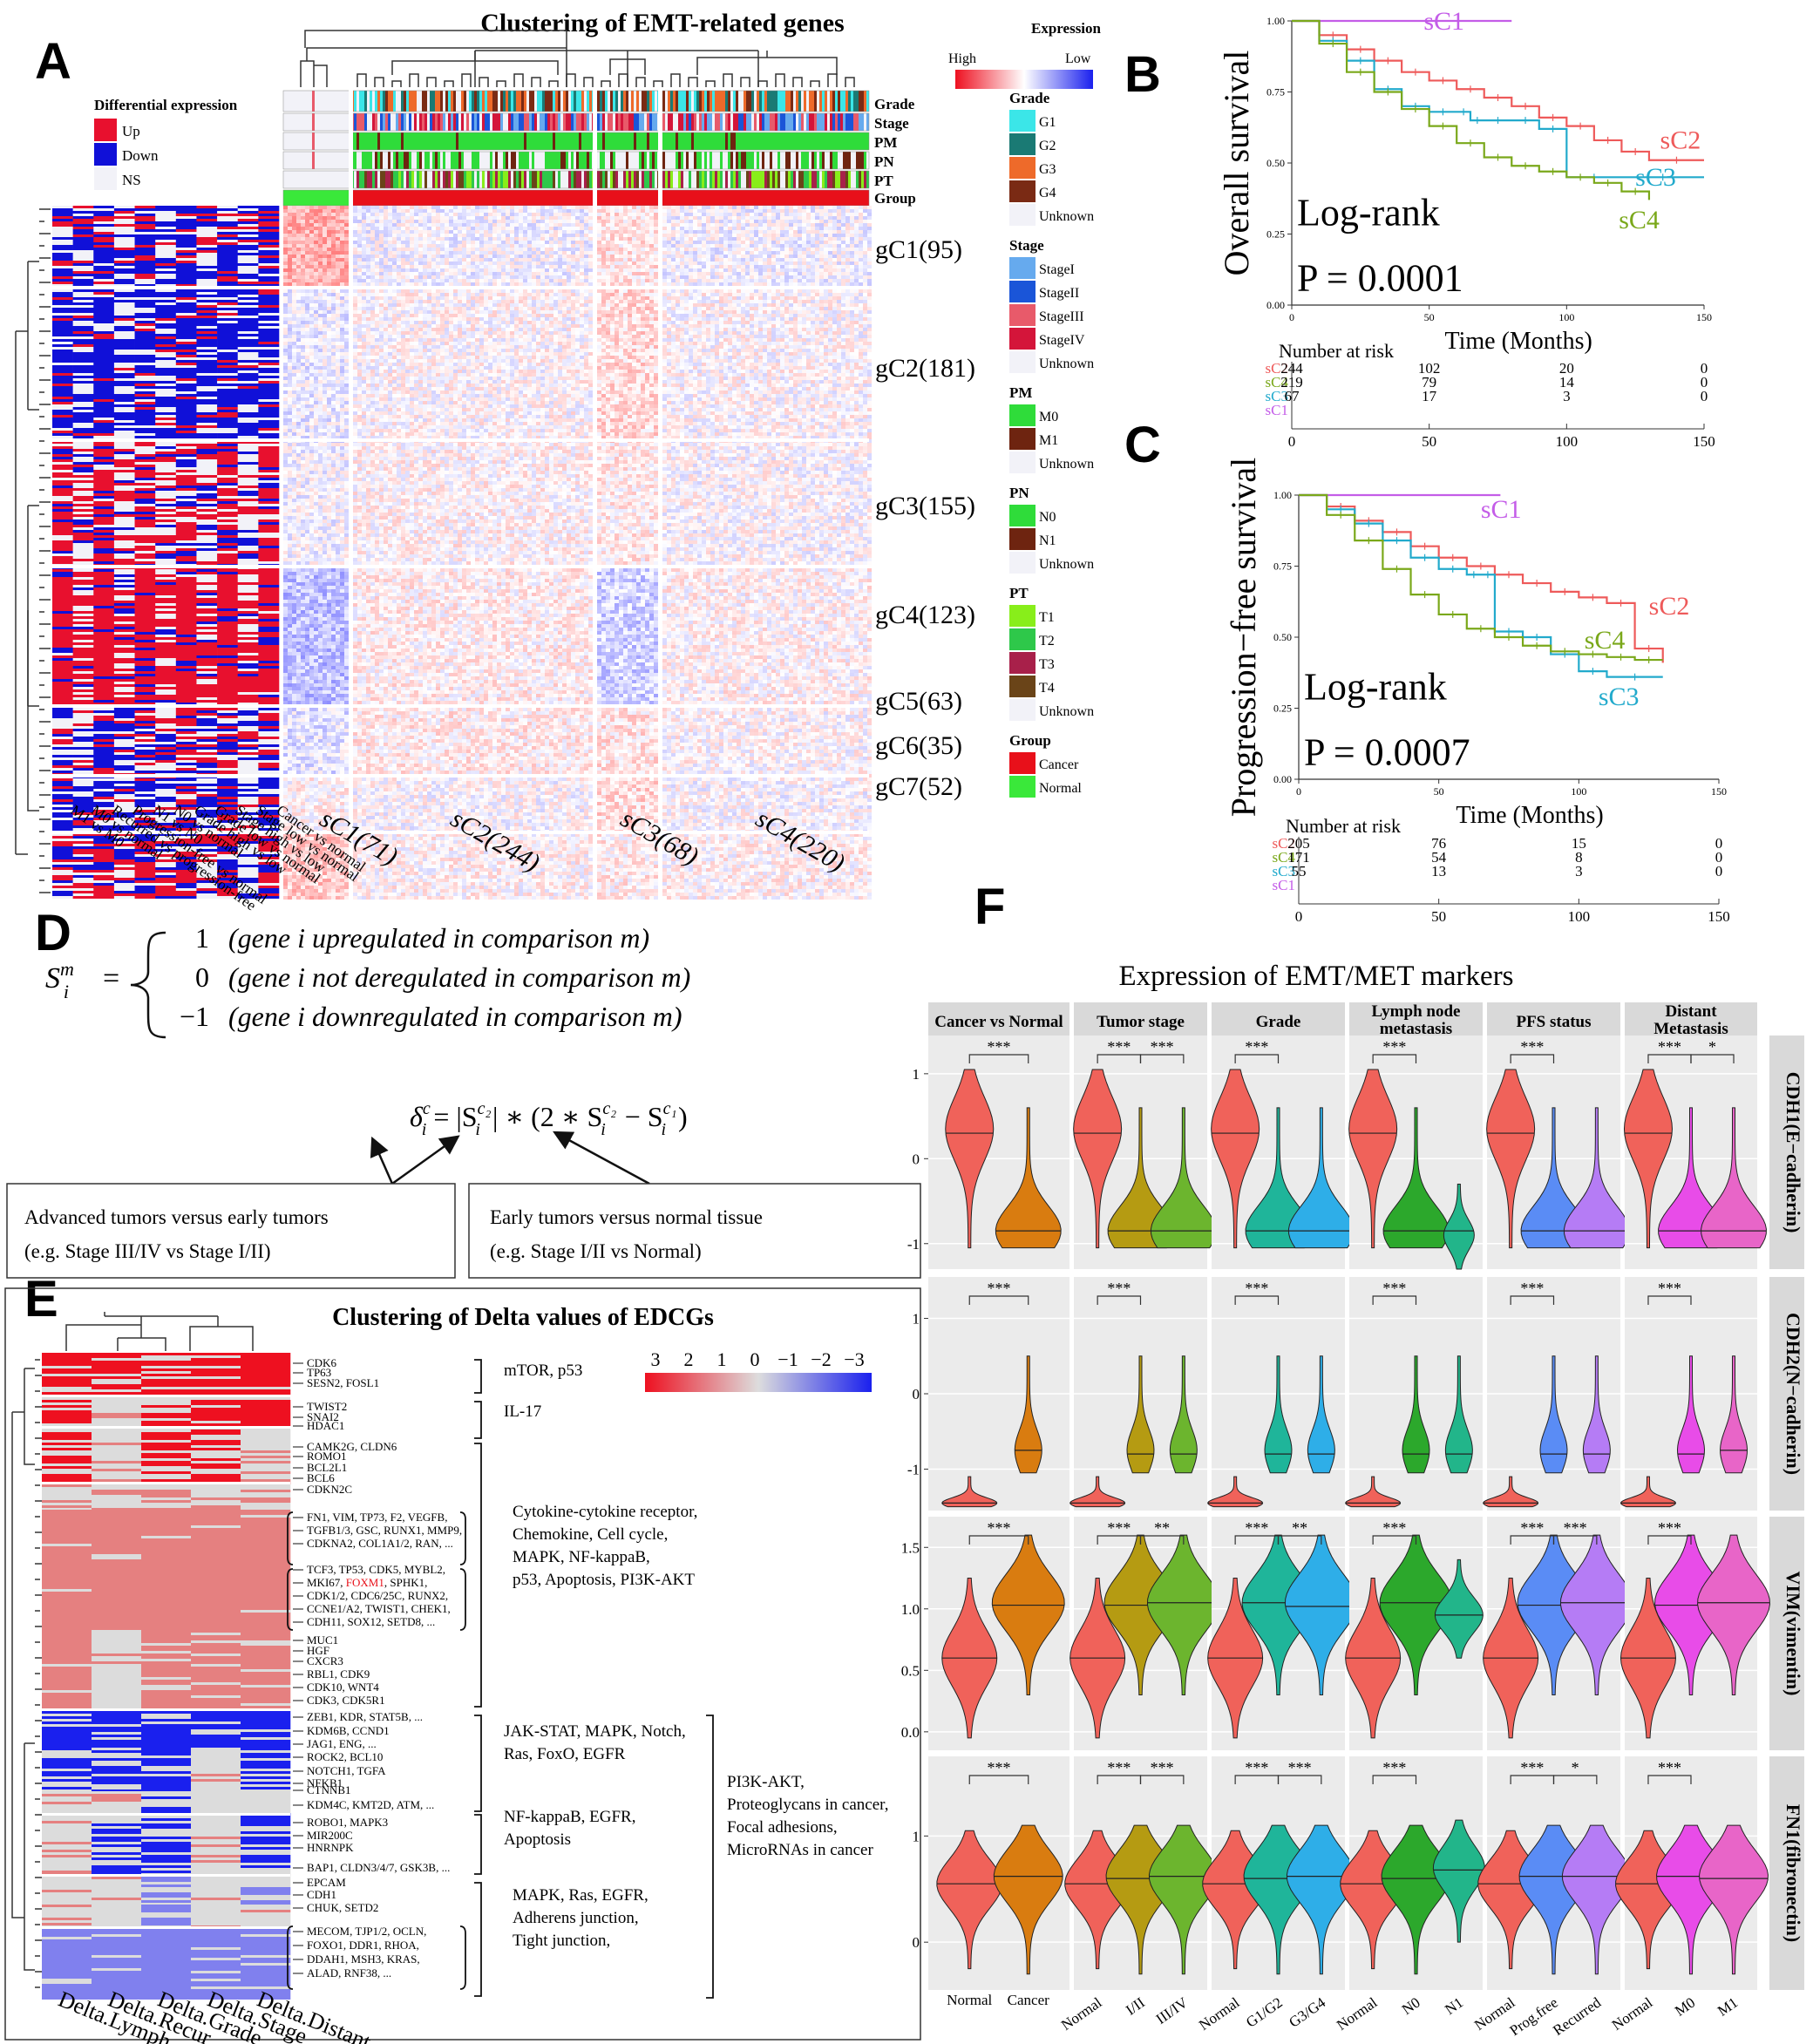  I want to click on delta-gene-label: CTNNB1, so click(329, 1790).